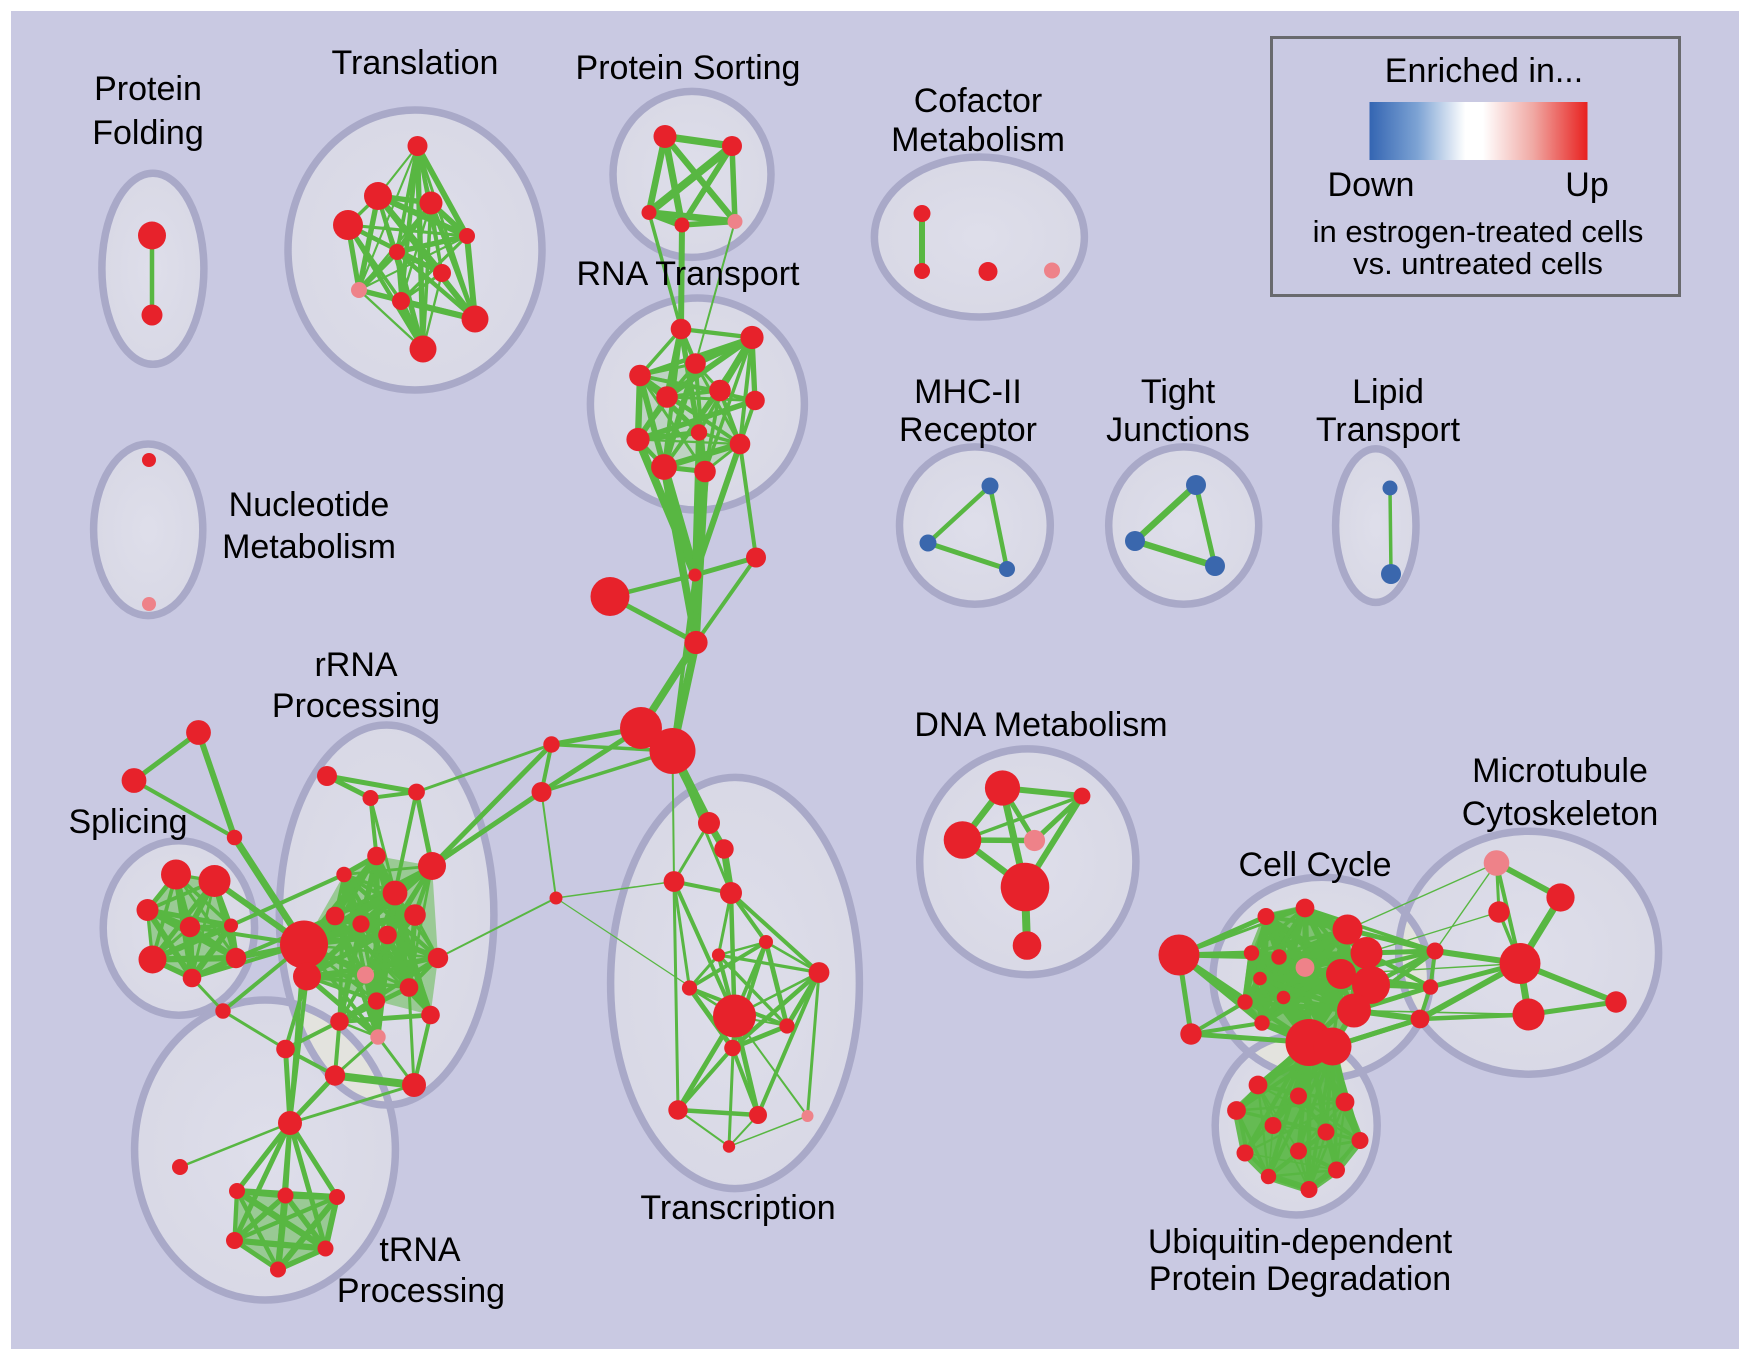  I want to click on svg-text: Transcription, so click(737, 1208).